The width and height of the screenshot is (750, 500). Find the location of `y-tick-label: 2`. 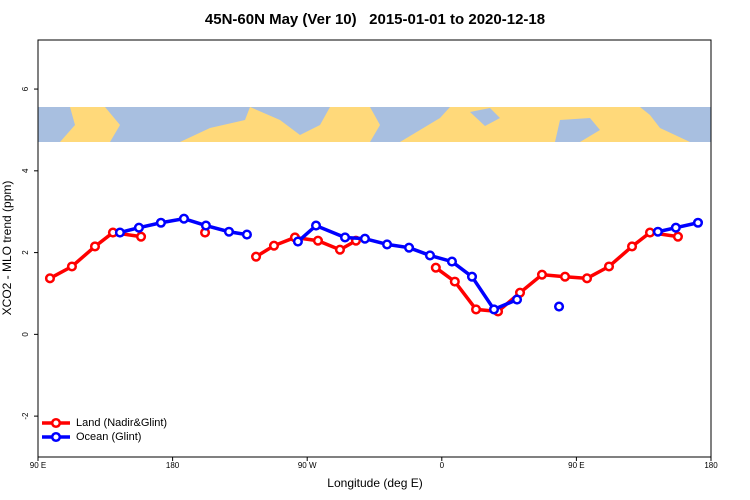

y-tick-label: 2 is located at coordinates (25, 252).